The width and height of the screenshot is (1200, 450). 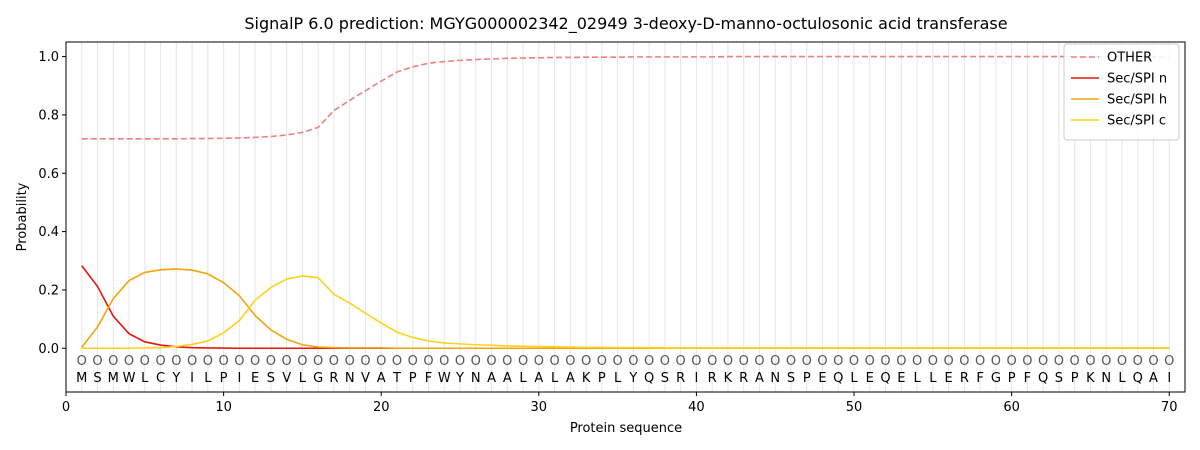 What do you see at coordinates (48, 174) in the screenshot?
I see `y-tick-label: 0.6` at bounding box center [48, 174].